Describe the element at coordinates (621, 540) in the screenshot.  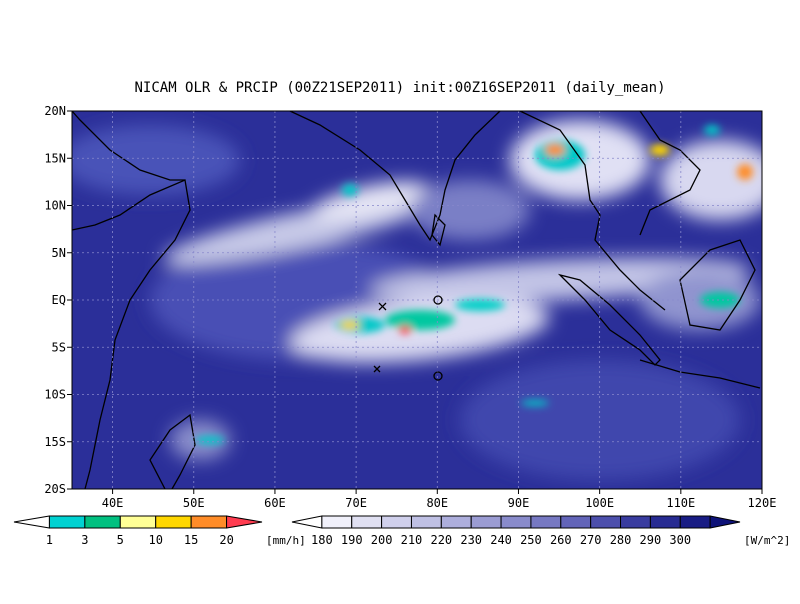
I see `colorbar-label: 280` at that location.